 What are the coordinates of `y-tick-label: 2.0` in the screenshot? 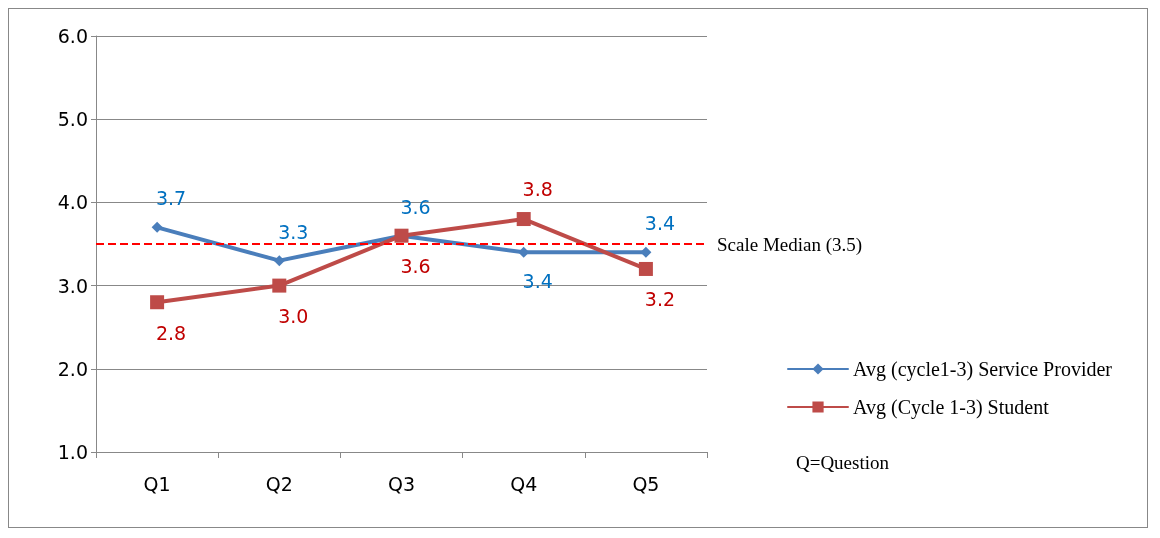 It's located at (72, 368).